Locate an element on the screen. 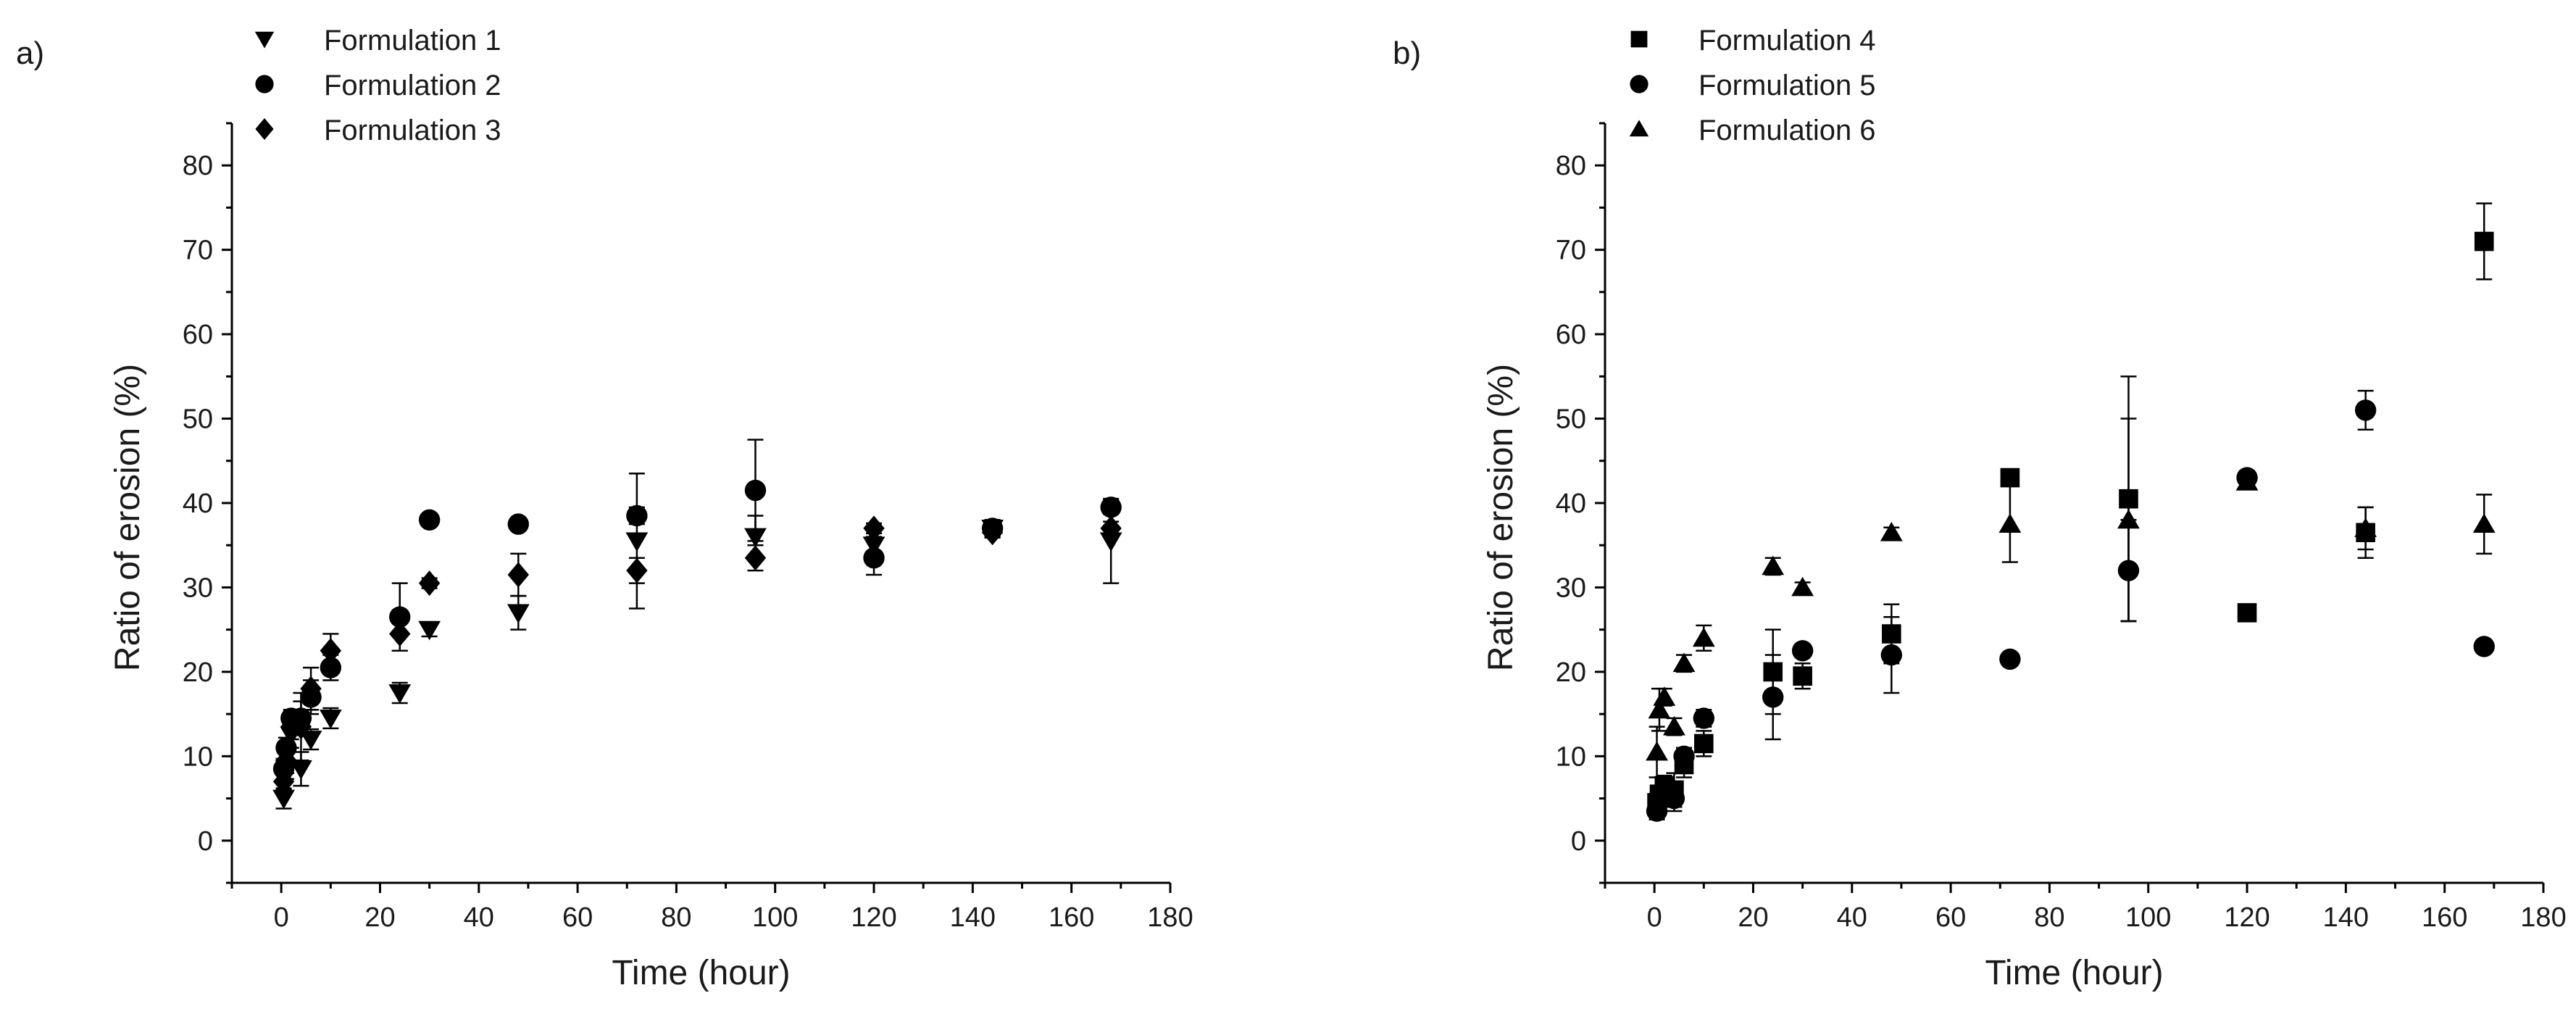 The image size is (2576, 1022). legend-label: Formulation 3 is located at coordinates (412, 131).